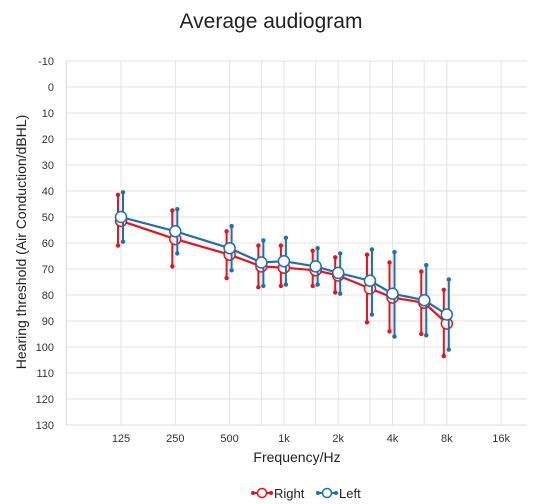  Describe the element at coordinates (48, 166) in the screenshot. I see `y-tick-label: 30` at that location.